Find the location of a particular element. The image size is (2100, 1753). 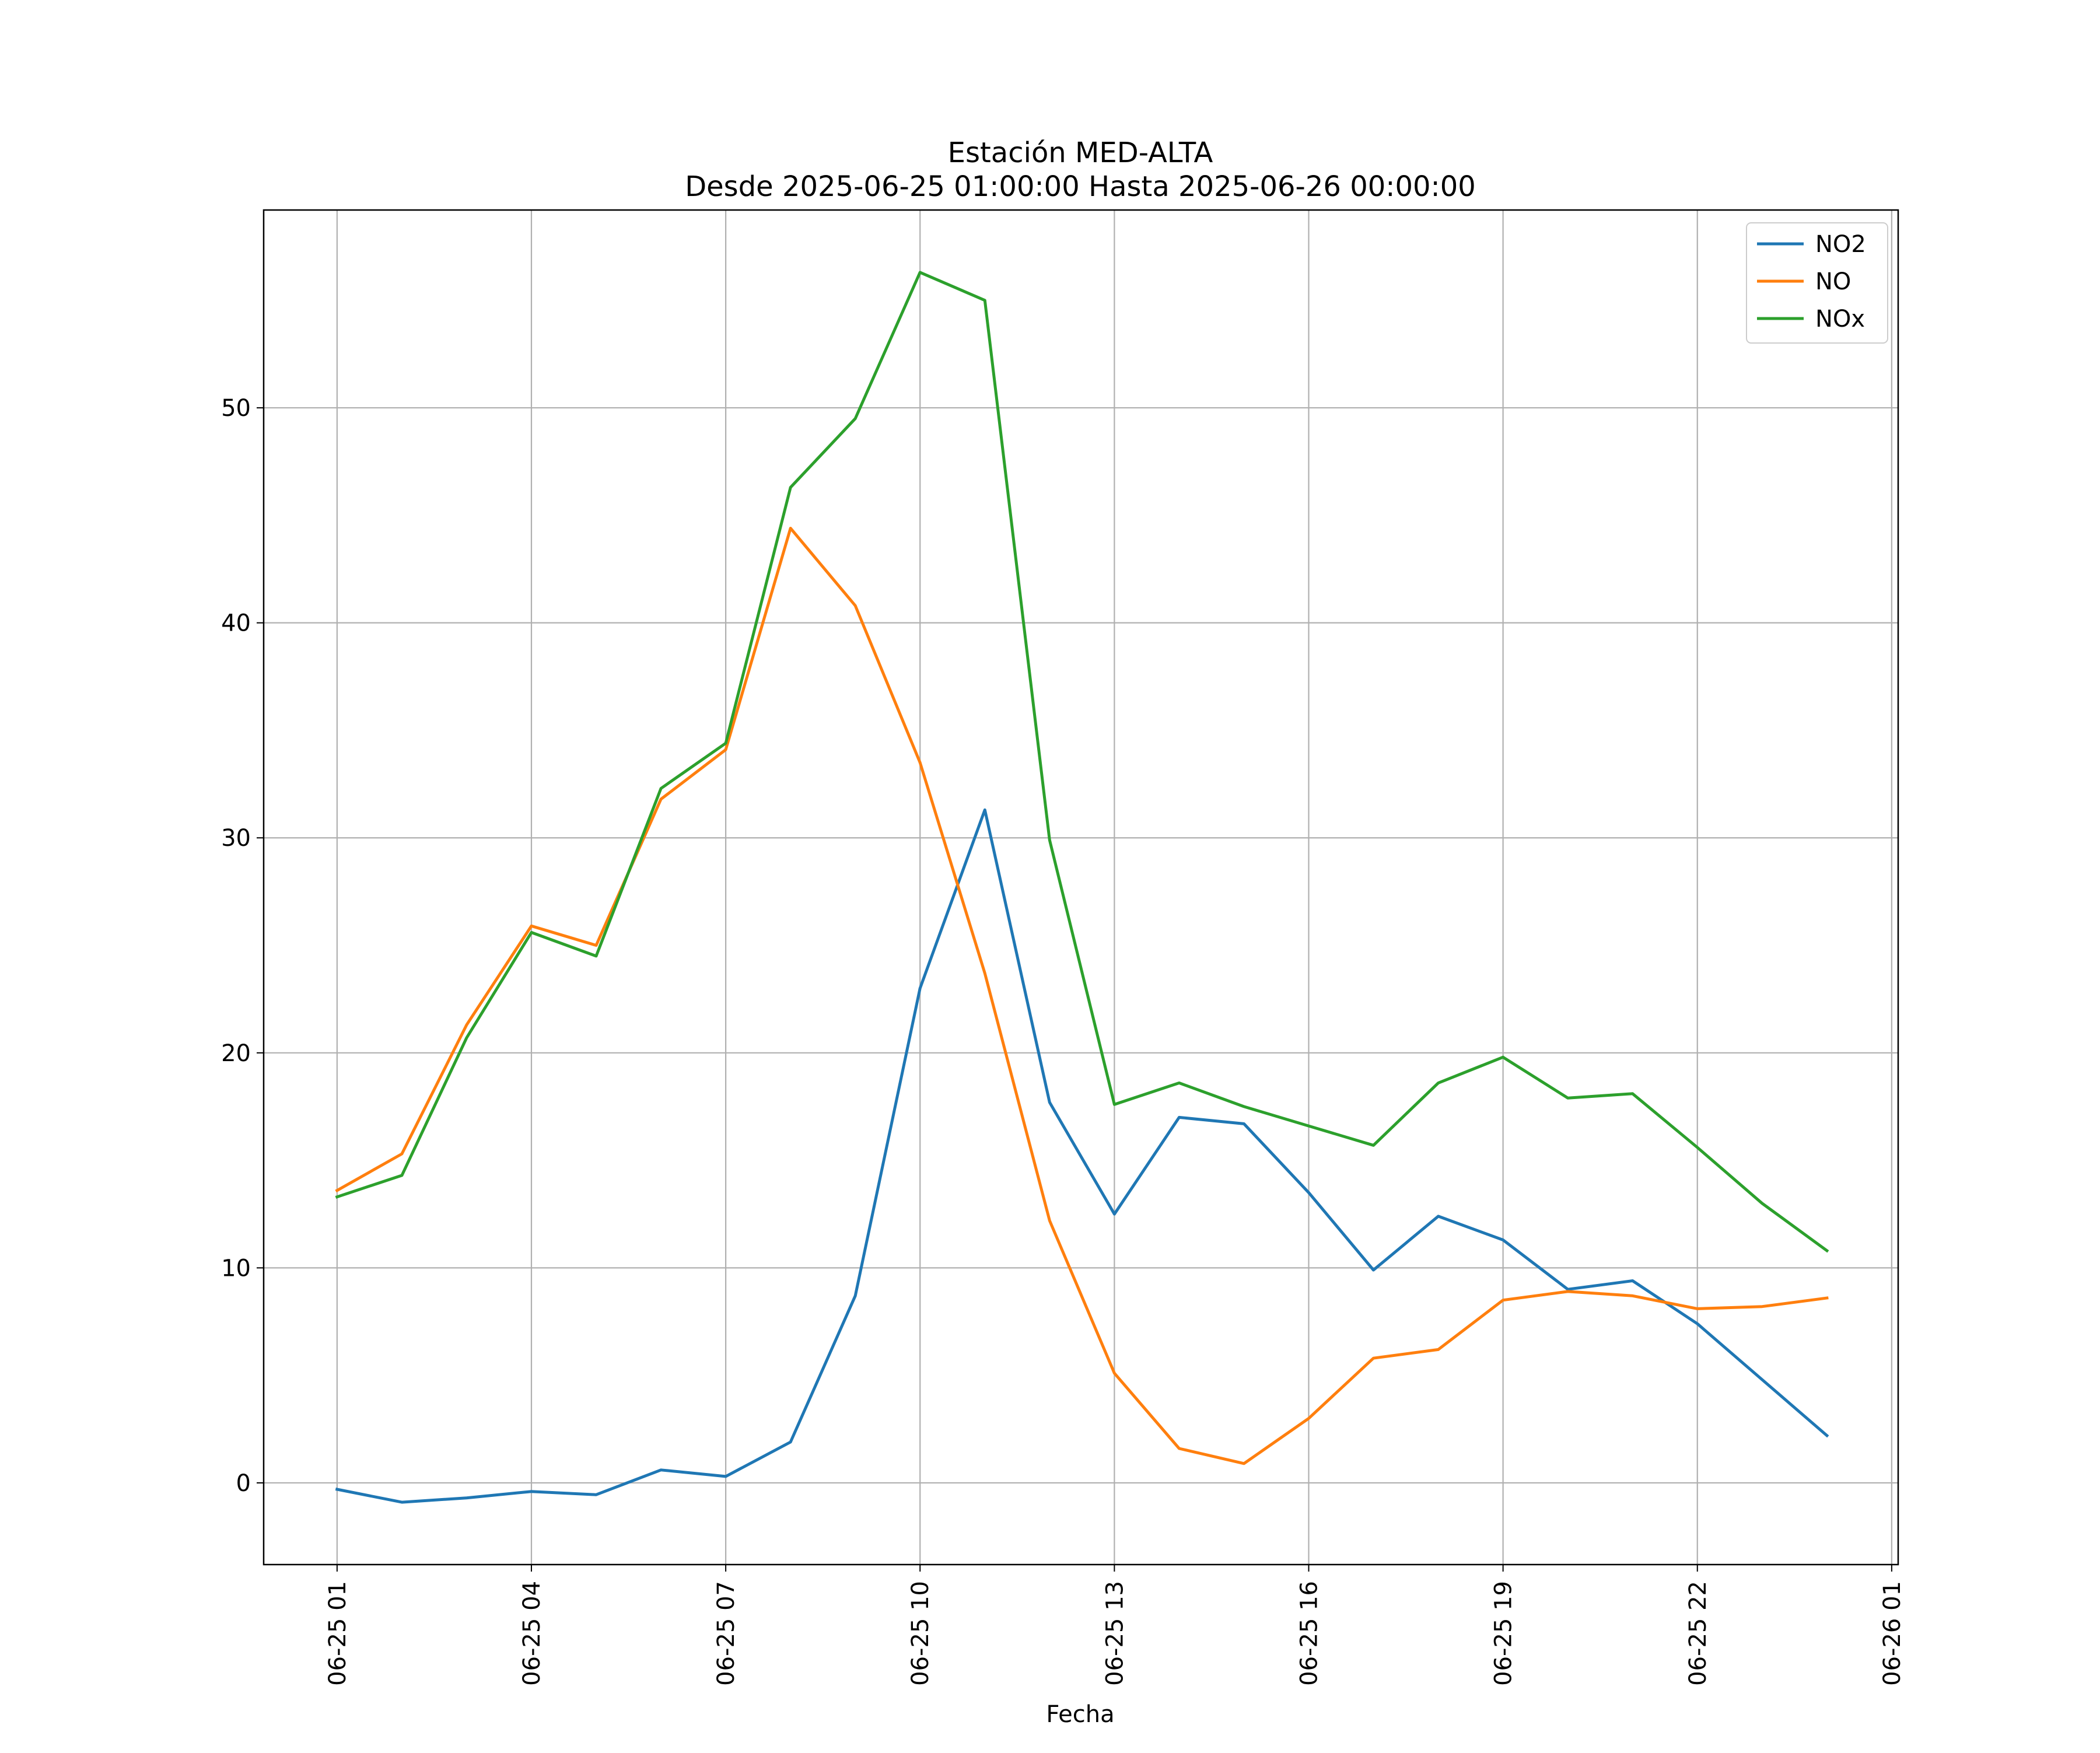

x-tick-label: 06-25 13 is located at coordinates (1114, 1633).